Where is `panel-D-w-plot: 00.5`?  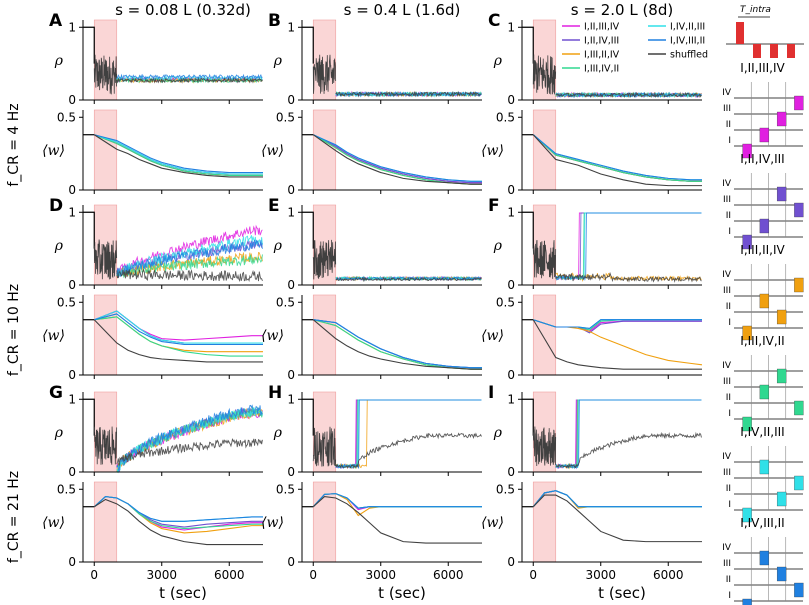 panel-D-w-plot: 00.5 is located at coordinates (160, 338).